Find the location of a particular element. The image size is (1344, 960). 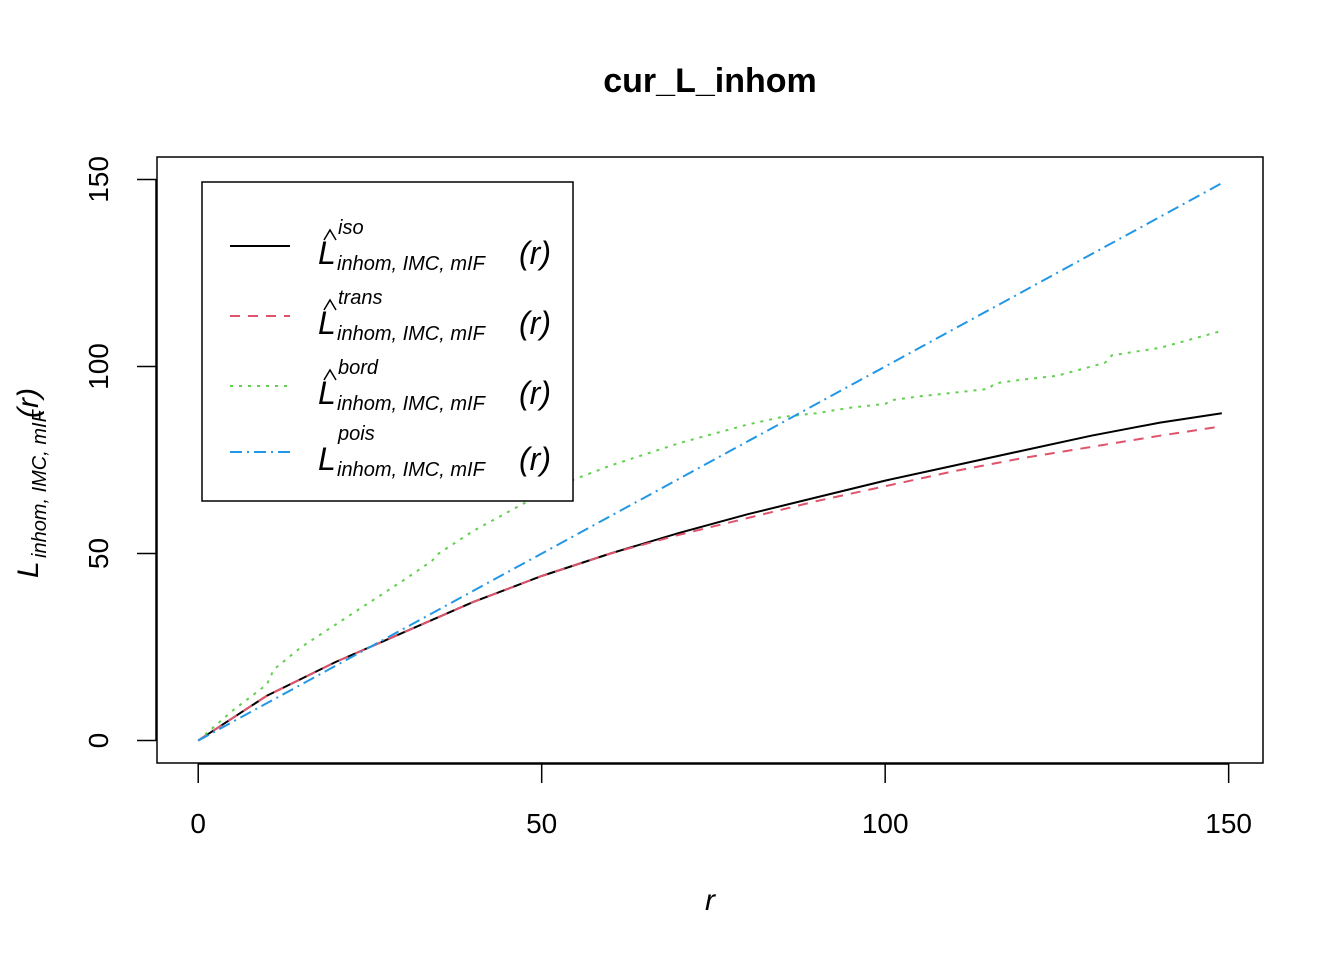

x-tick-label: 150 is located at coordinates (1228, 823).